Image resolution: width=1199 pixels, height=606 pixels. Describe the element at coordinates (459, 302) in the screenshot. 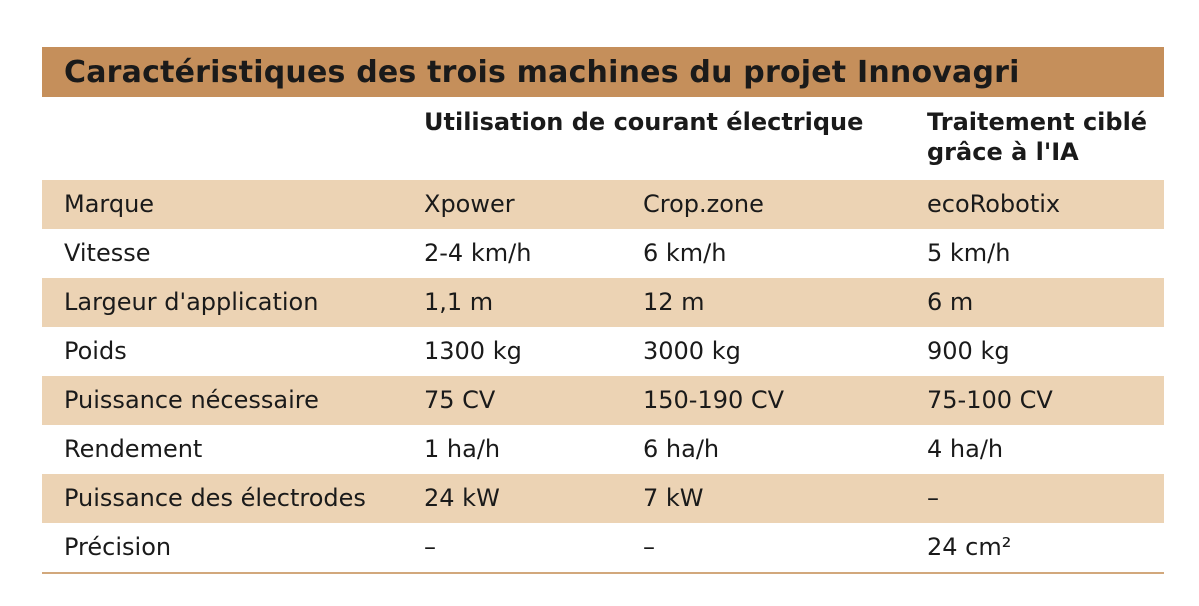

I see `cell-xpower: 1,1 m` at that location.